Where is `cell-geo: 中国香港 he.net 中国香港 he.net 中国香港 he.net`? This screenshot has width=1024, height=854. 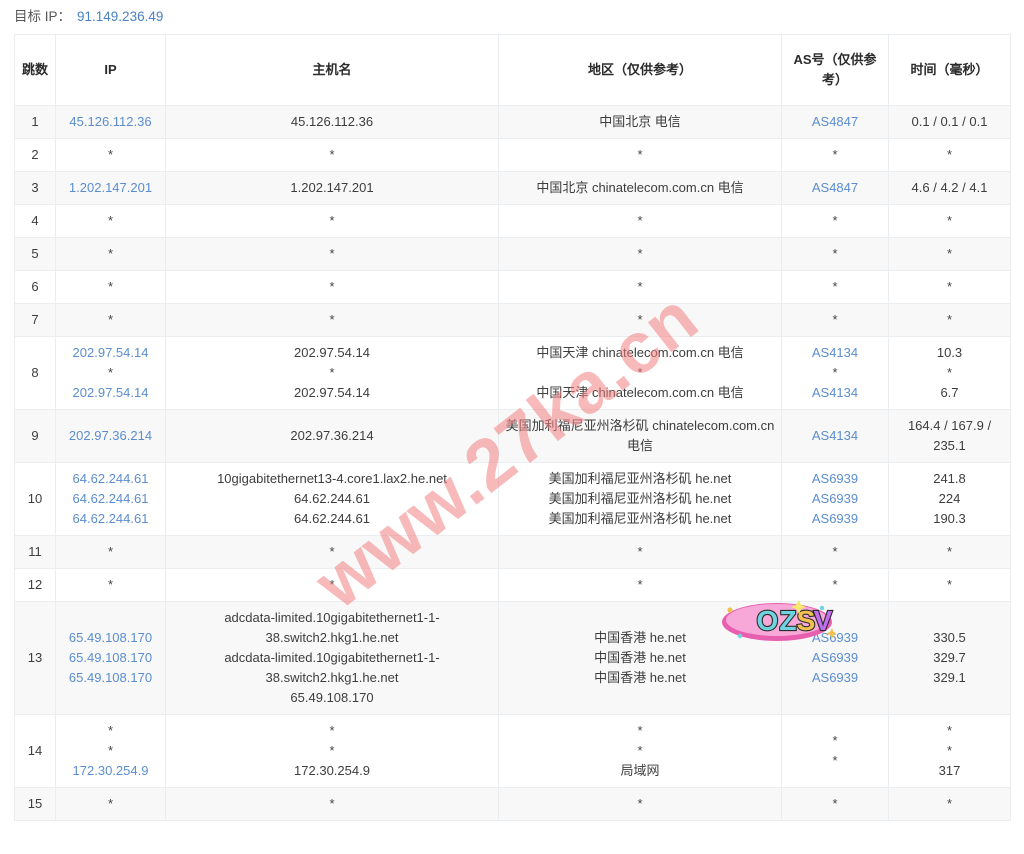 cell-geo: 中国香港 he.net 中国香港 he.net 中国香港 he.net is located at coordinates (640, 658).